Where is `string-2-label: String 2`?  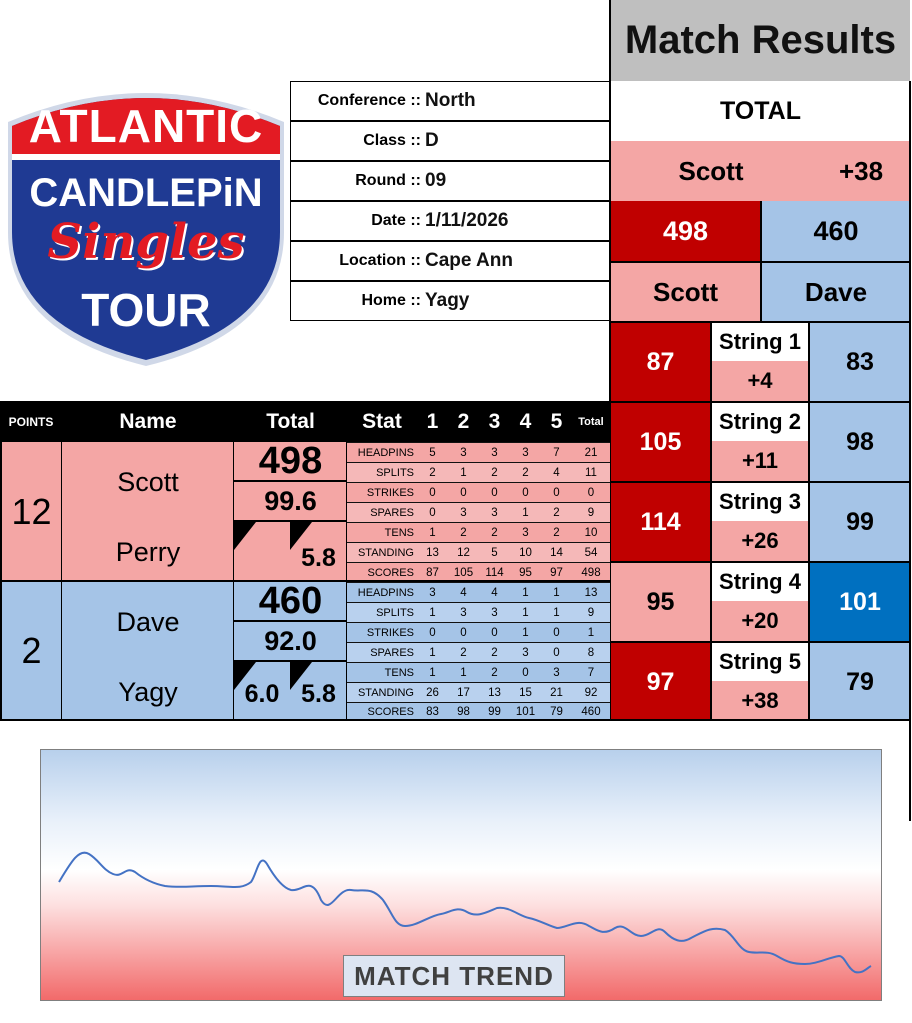
string-2-label: String 2 is located at coordinates (760, 421).